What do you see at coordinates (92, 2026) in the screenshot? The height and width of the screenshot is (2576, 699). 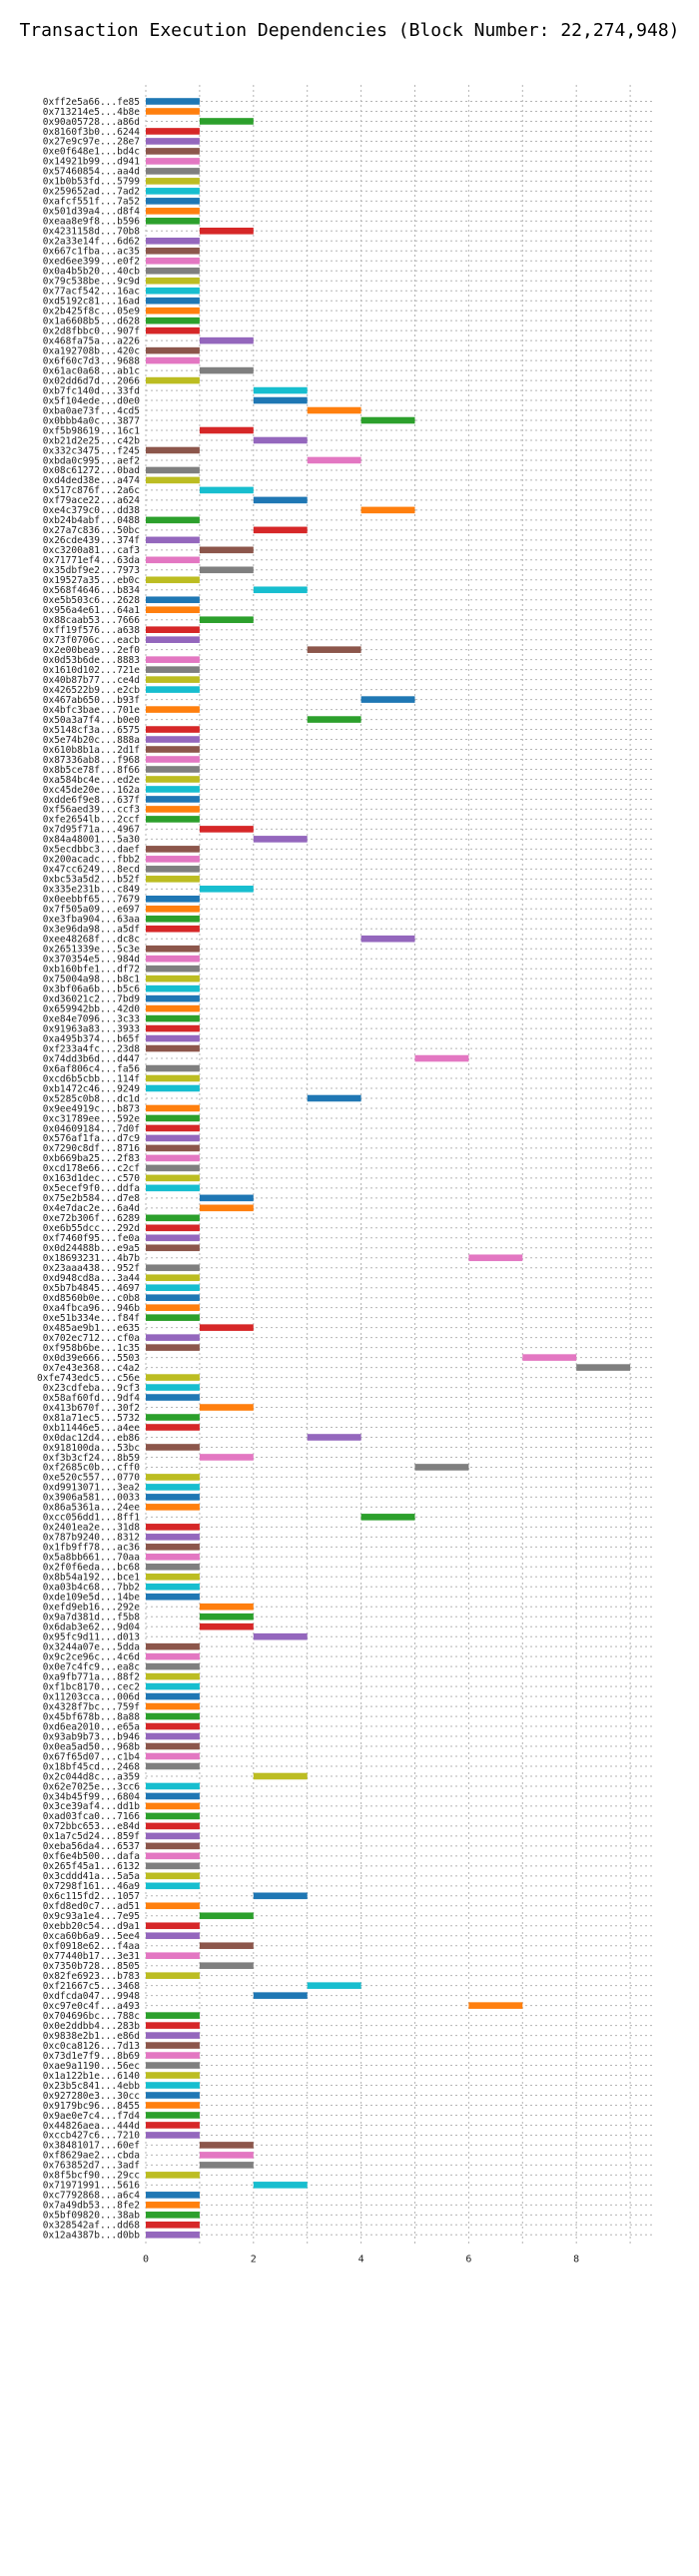 I see `transaction-label: 0x0e2ddbb4...283b` at bounding box center [92, 2026].